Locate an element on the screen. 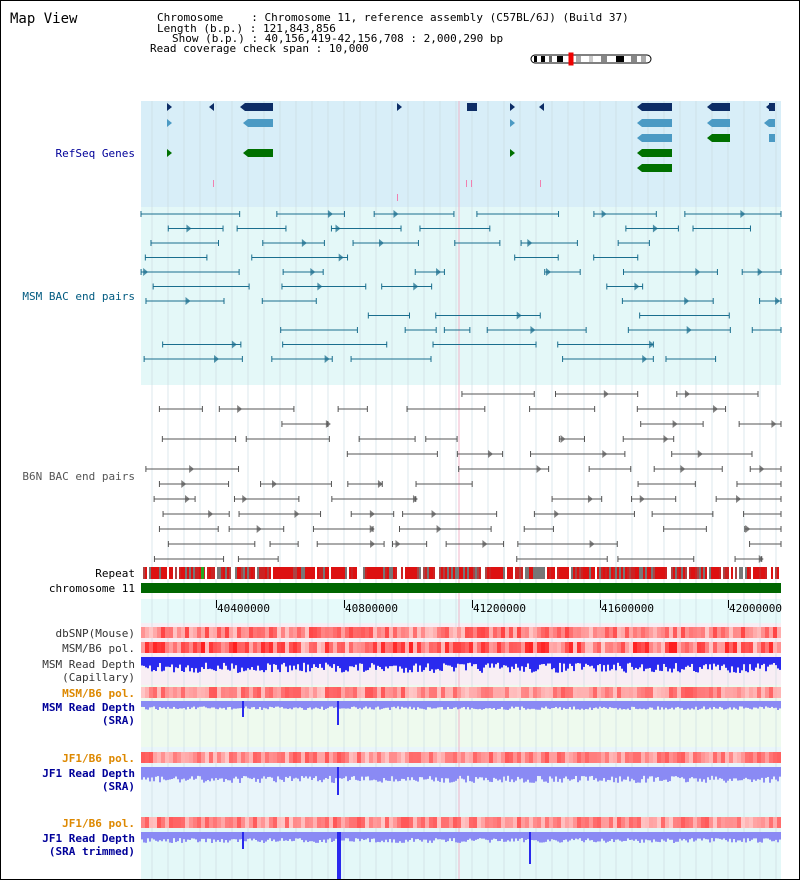 Image resolution: width=800 pixels, height=880 pixels. length-label: Length (b.p.) is located at coordinates (200, 28).